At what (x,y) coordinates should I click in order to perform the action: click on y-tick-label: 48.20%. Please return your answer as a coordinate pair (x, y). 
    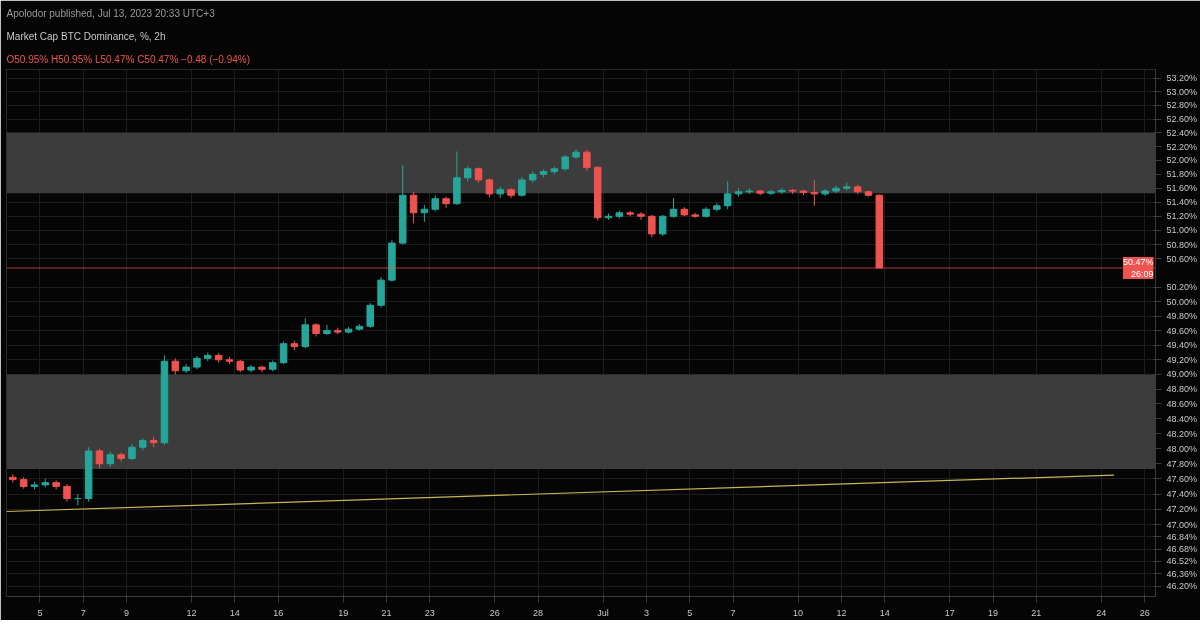
    Looking at the image, I should click on (1182, 433).